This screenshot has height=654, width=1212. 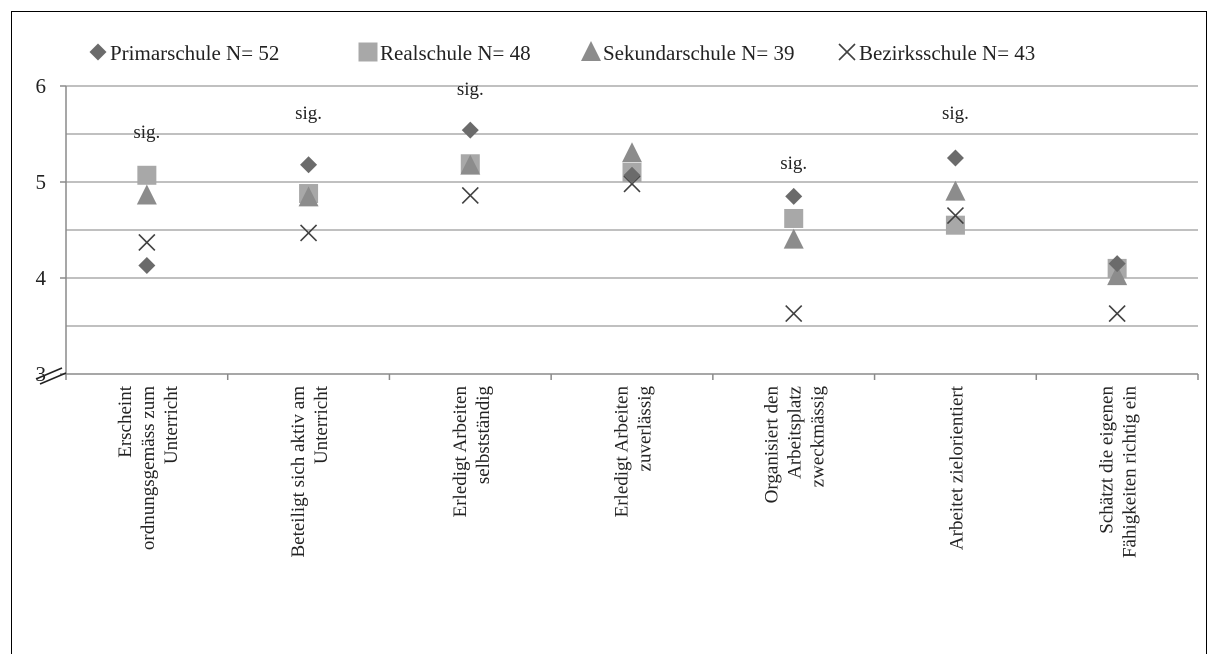 What do you see at coordinates (298, 472) in the screenshot?
I see `x-category-label-line: Beteiligt sich aktiv am` at bounding box center [298, 472].